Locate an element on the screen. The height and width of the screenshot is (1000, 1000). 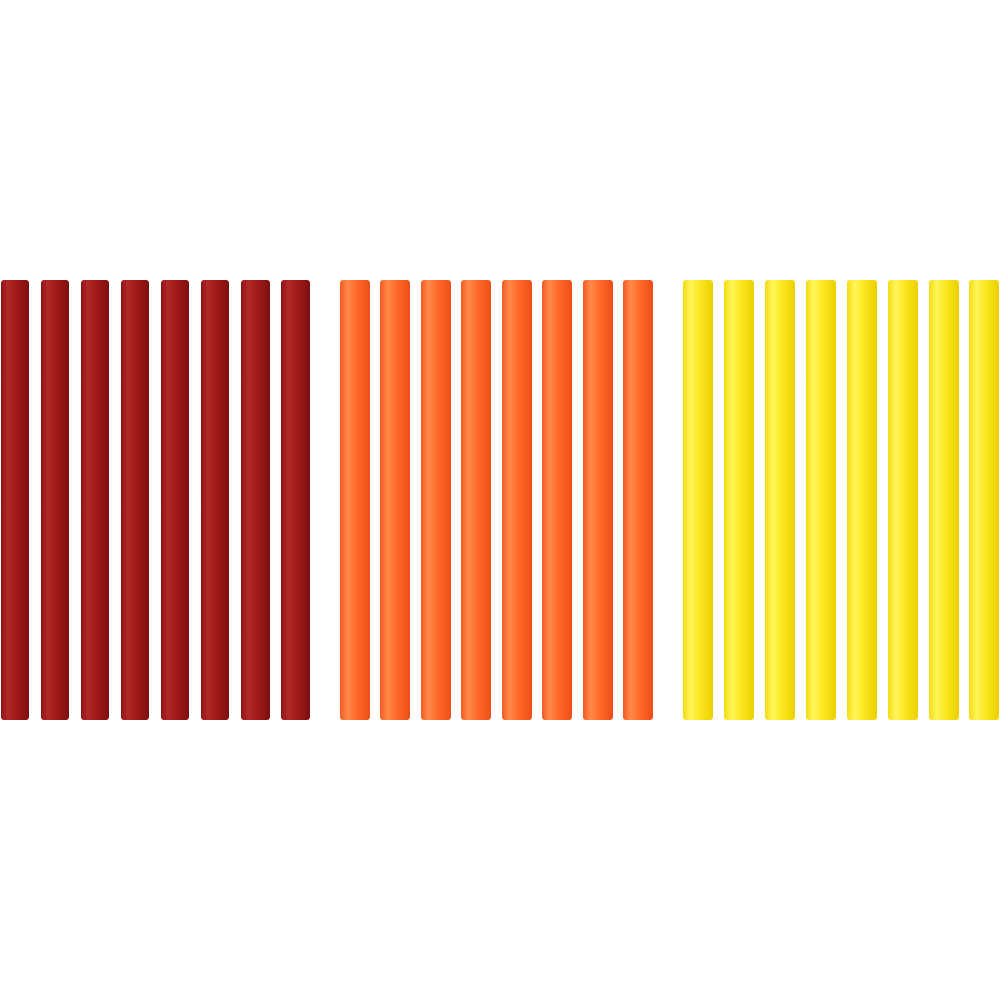
yellow-sticks is located at coordinates (841, 500).